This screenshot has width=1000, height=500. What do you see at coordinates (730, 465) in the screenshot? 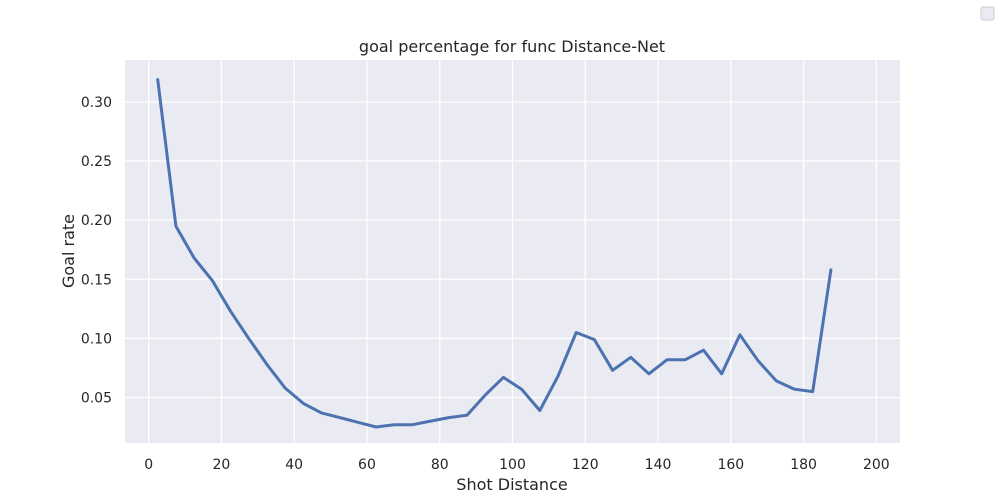
I see `x-tick-label: 160` at bounding box center [730, 465].